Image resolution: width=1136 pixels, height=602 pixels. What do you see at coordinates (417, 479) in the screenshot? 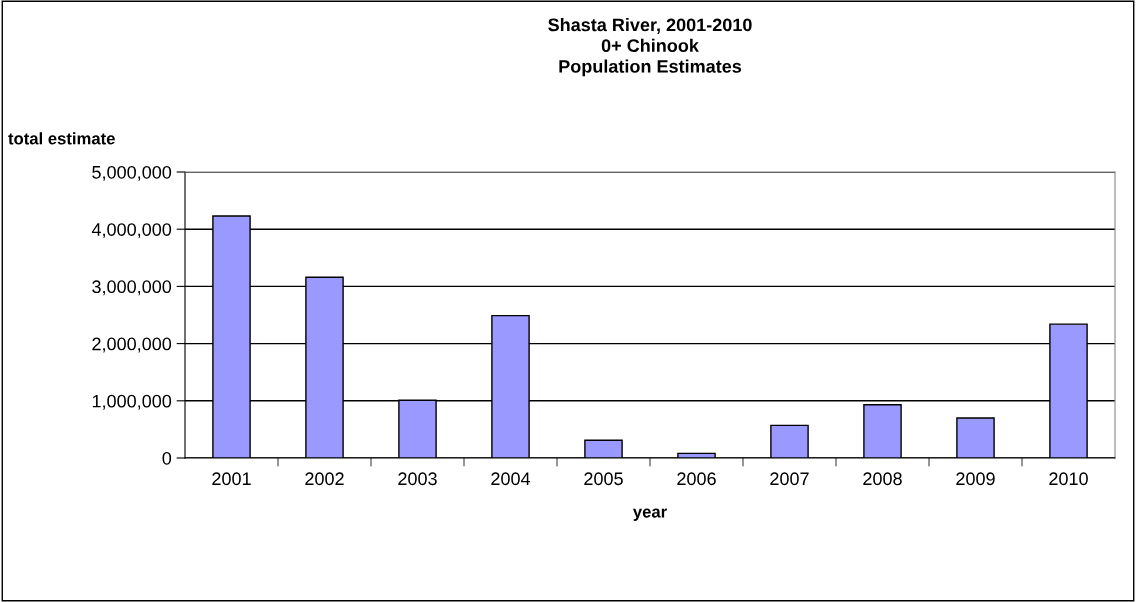
I see `x-tick-label: 2003` at bounding box center [417, 479].